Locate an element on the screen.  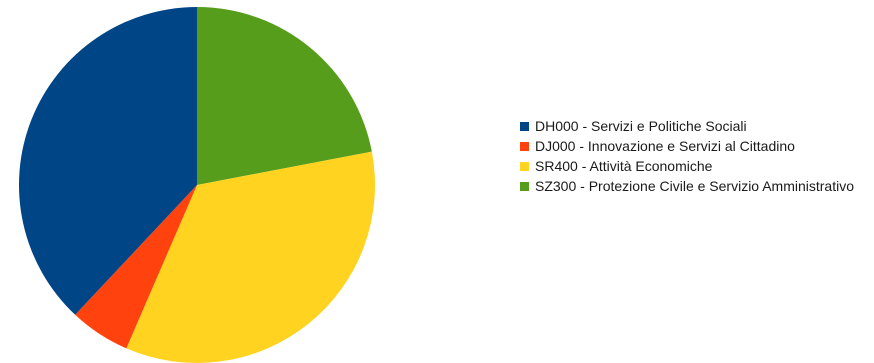
legend-item-dh000: DH000 - Servizi e Politiche Sociali is located at coordinates (692, 126).